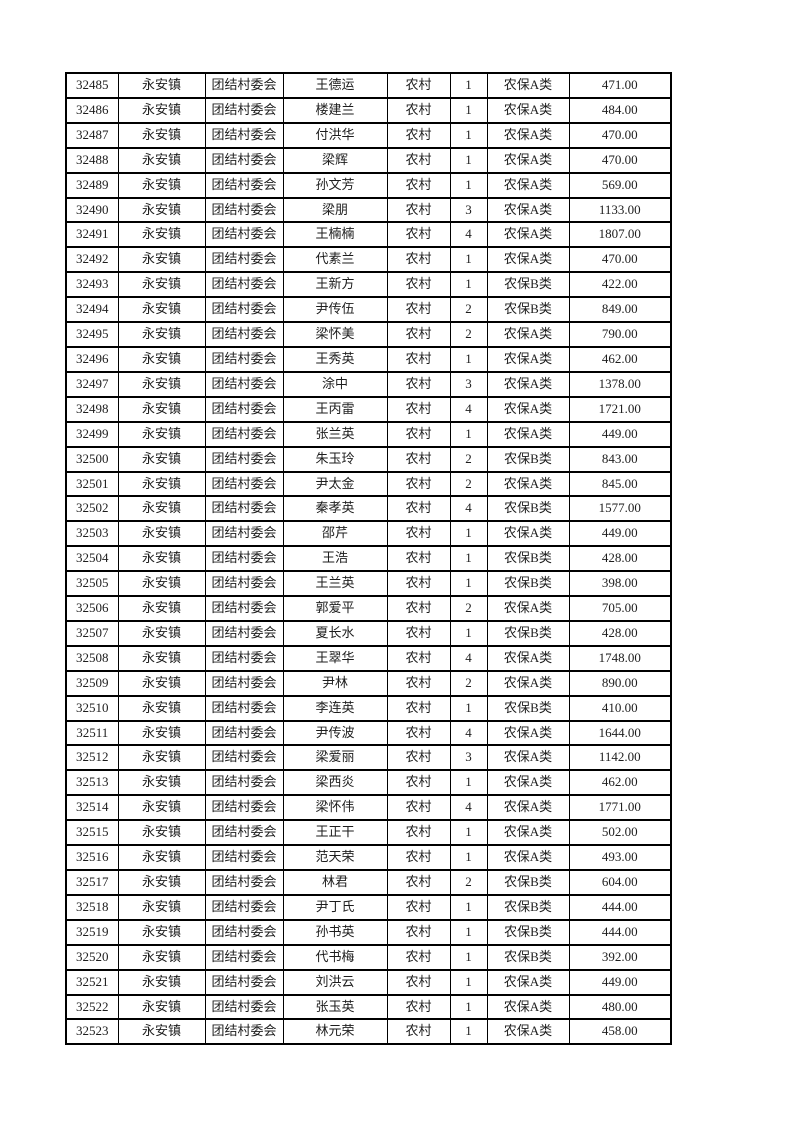 The height and width of the screenshot is (1122, 793). I want to click on cell-person-count: 2, so click(468, 310).